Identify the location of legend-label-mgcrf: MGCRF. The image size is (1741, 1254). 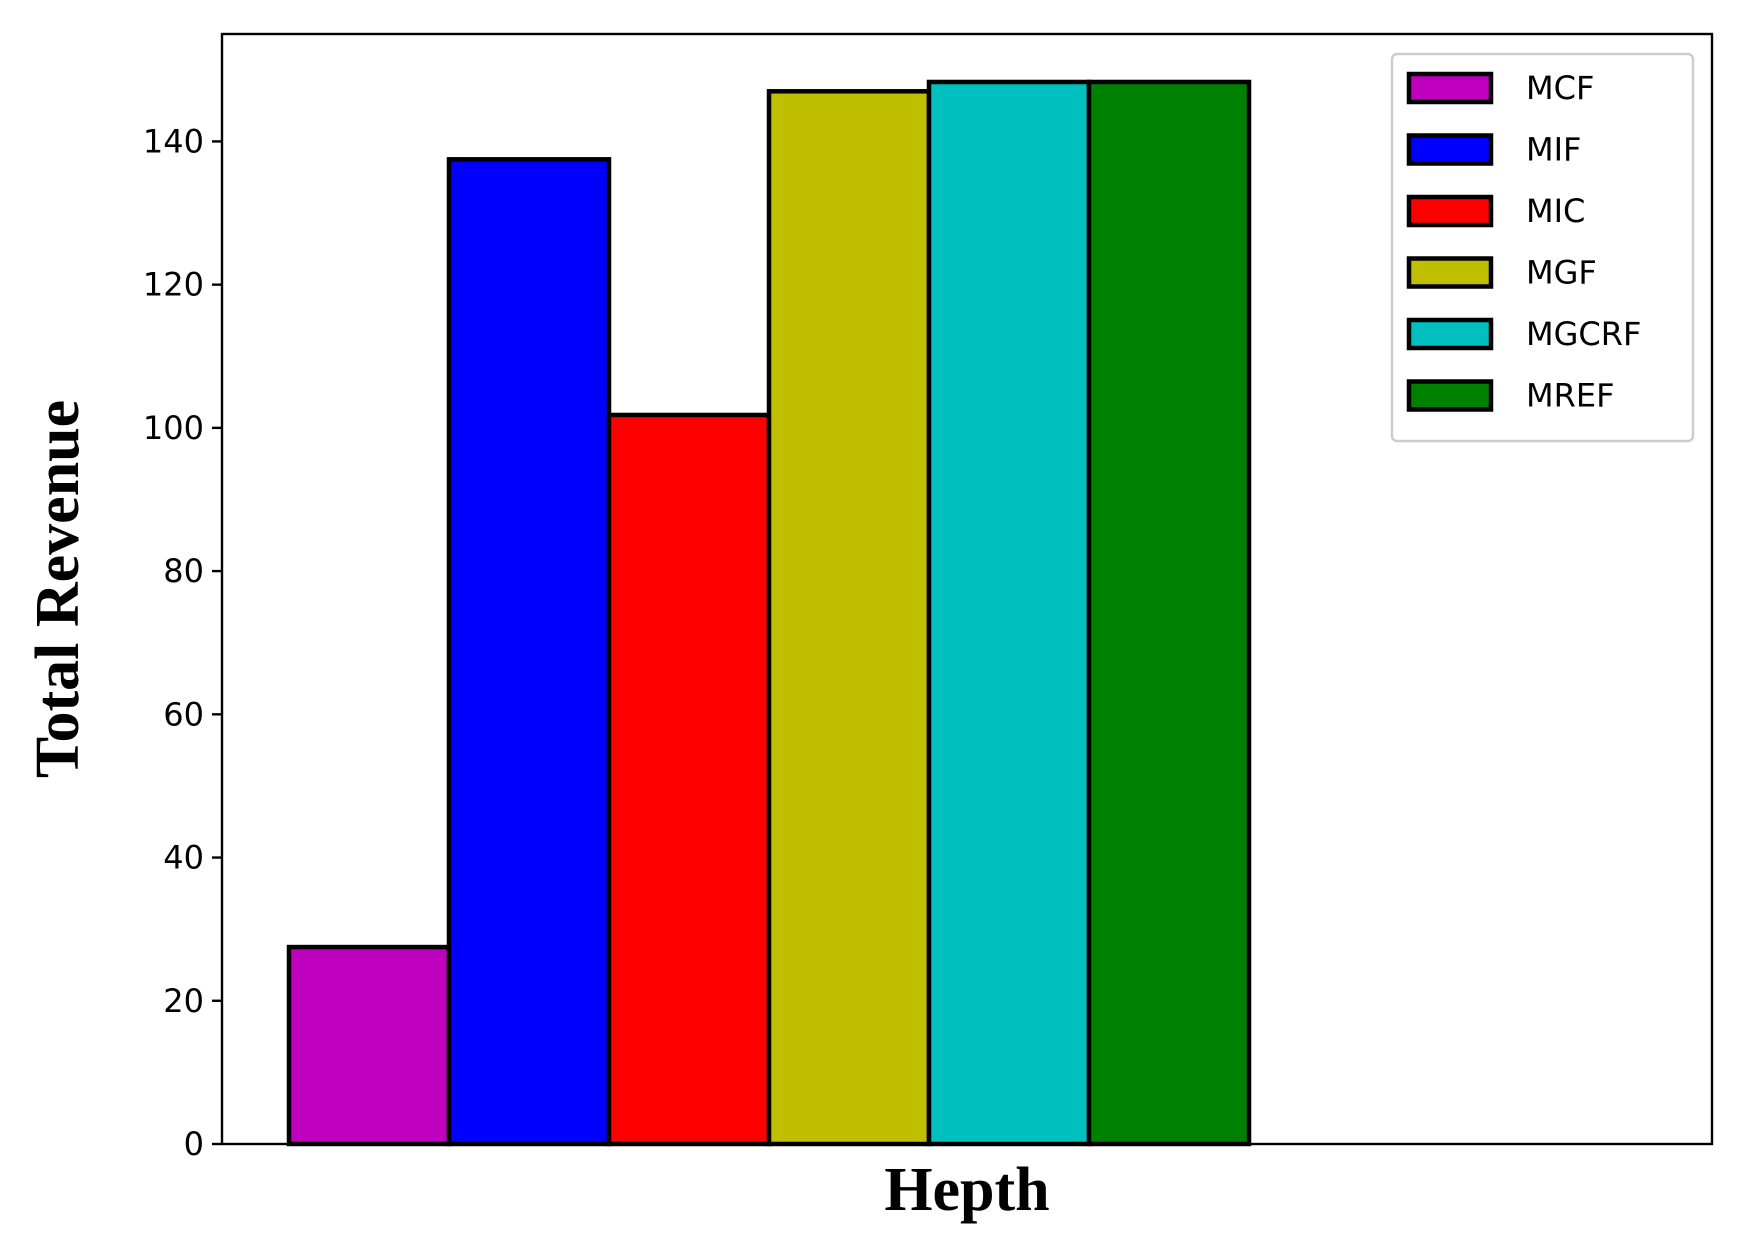
(1583, 334).